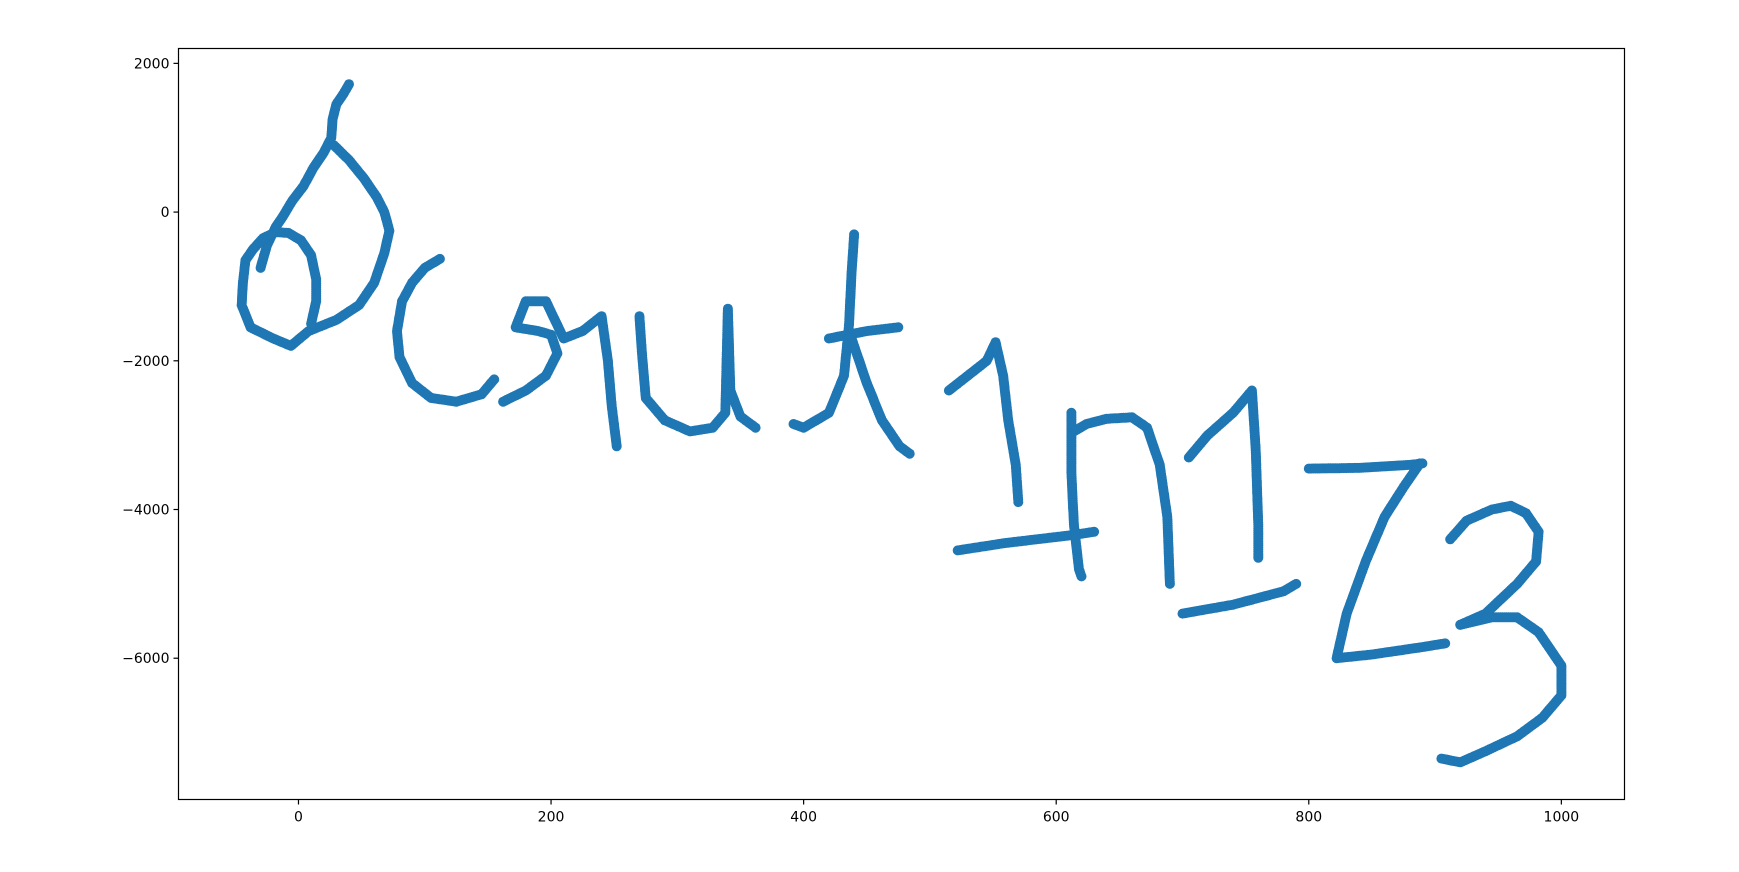  Describe the element at coordinates (803, 818) in the screenshot. I see `x-tick-label: 400` at that location.